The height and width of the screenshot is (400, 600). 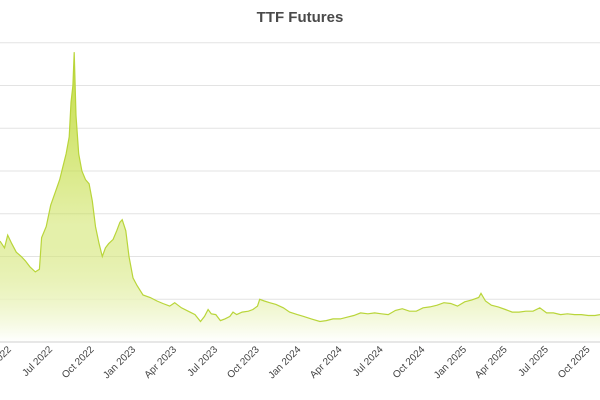 What do you see at coordinates (203, 361) in the screenshot?
I see `x-tick-label: Jul 2023` at bounding box center [203, 361].